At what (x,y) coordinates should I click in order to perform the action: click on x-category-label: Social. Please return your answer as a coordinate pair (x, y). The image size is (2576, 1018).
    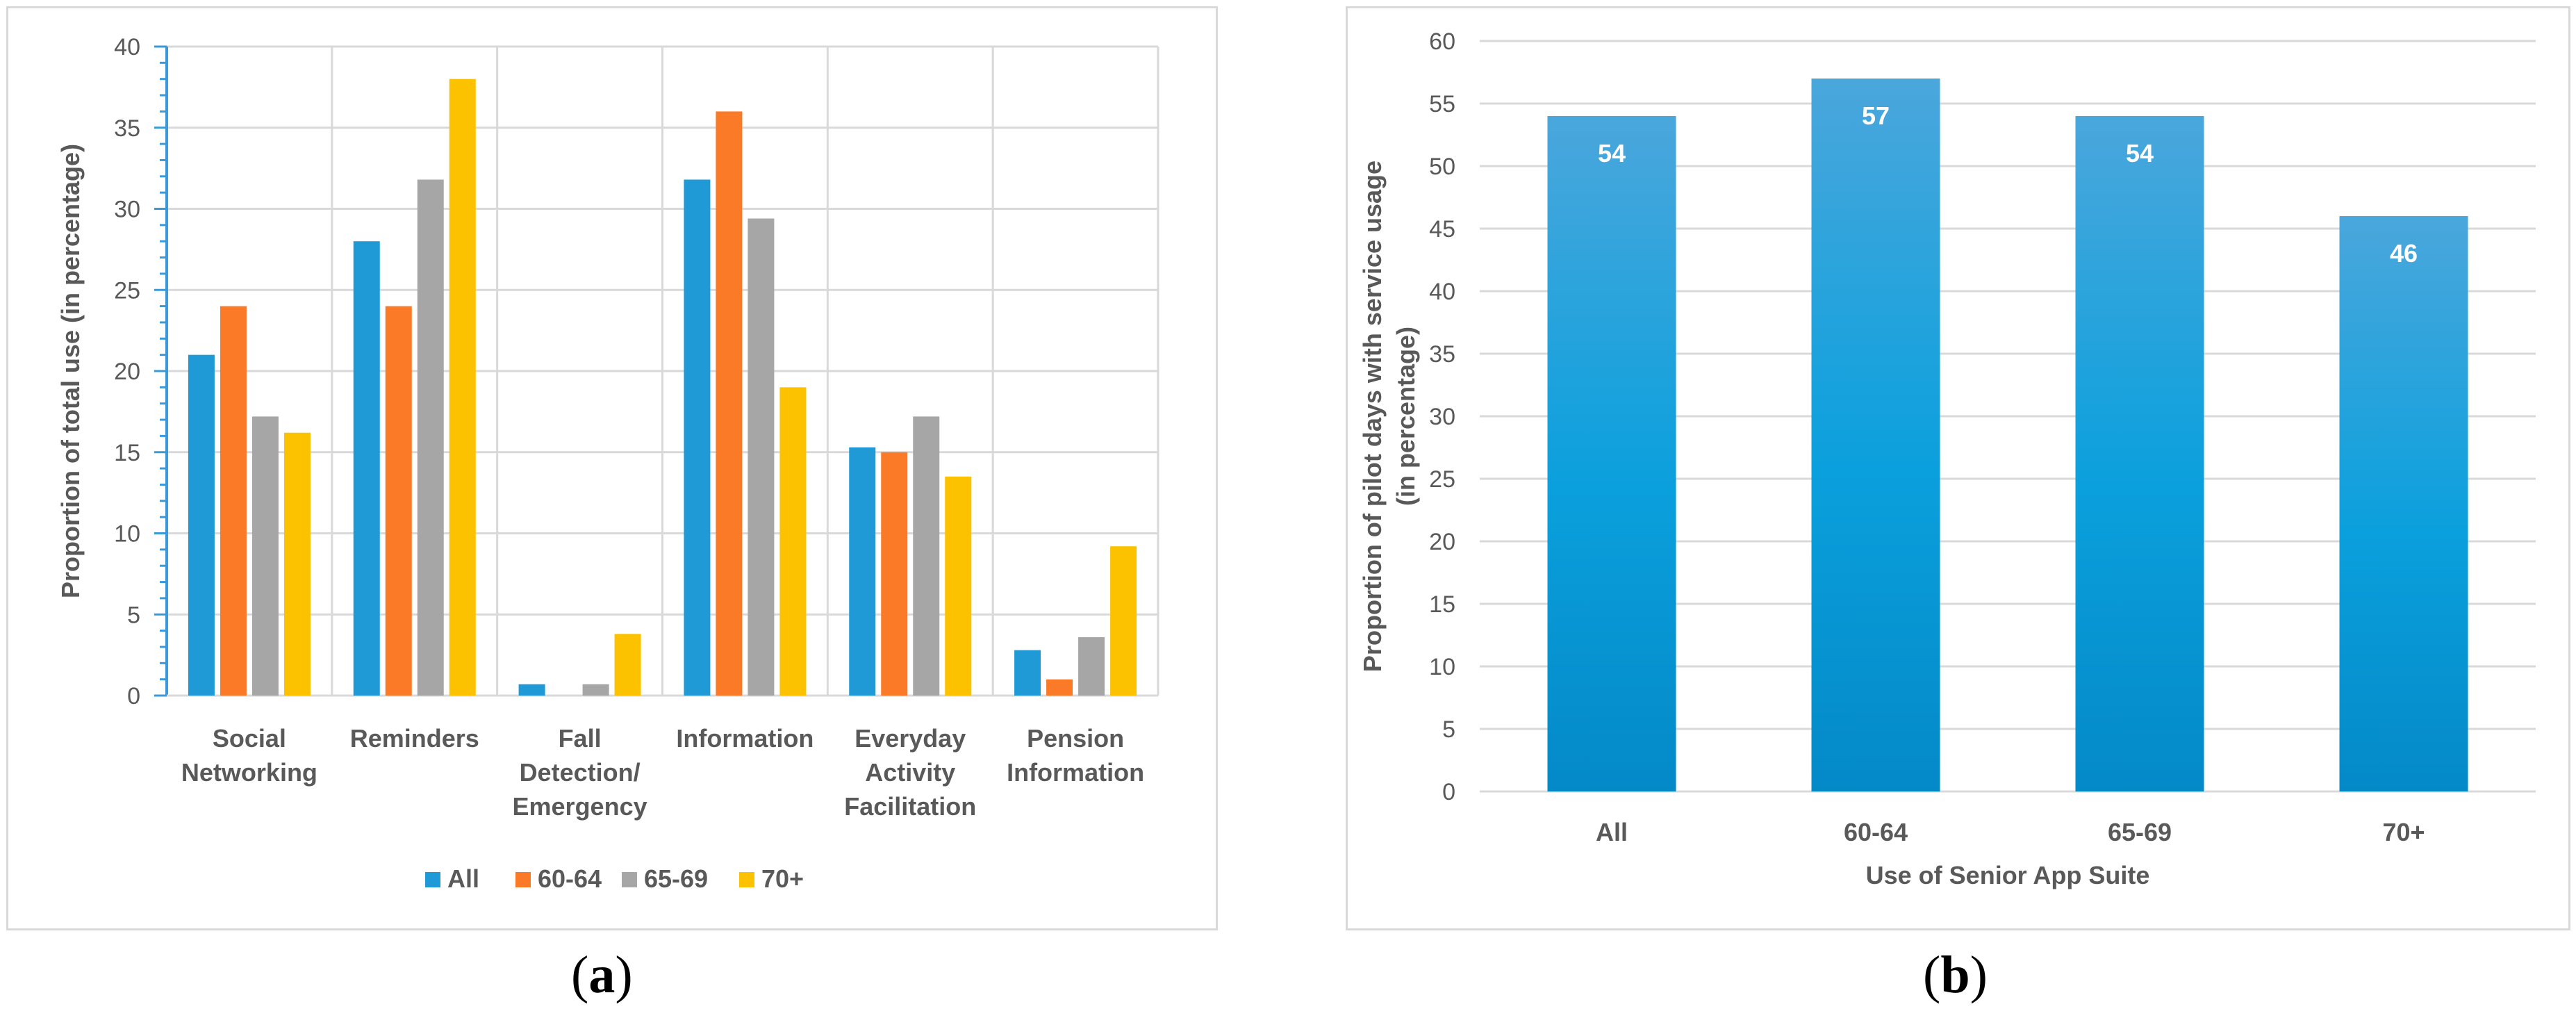
    Looking at the image, I should click on (250, 738).